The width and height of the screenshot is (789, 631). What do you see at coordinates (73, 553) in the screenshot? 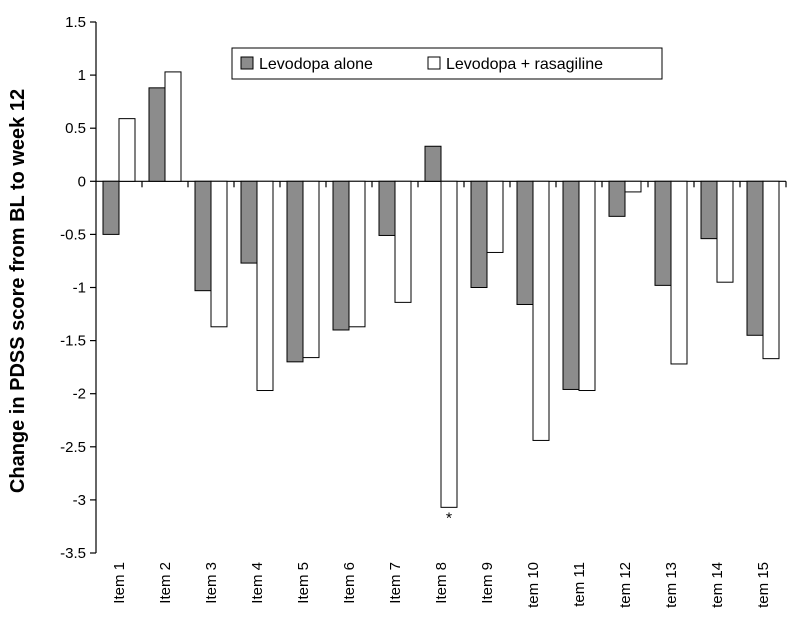
I see `y-tick-label: -3.5` at bounding box center [73, 553].